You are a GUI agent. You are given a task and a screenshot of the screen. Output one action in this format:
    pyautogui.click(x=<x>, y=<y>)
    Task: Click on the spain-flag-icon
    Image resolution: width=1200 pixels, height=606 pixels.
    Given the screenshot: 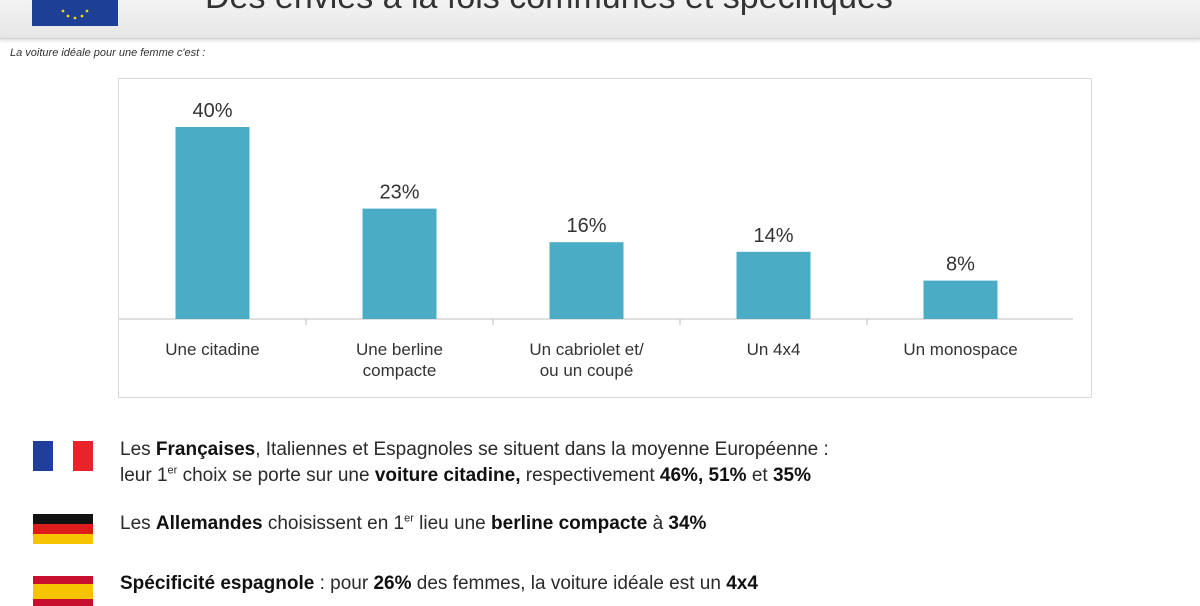 What is the action you would take?
    pyautogui.click(x=63, y=591)
    